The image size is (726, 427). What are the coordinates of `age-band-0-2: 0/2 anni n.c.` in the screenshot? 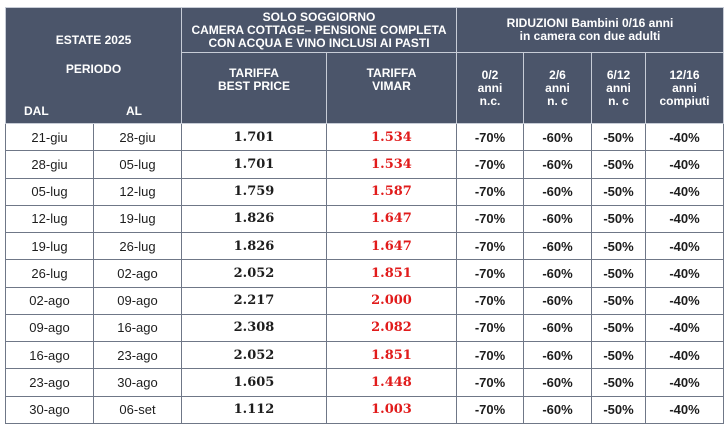 It's located at (490, 88).